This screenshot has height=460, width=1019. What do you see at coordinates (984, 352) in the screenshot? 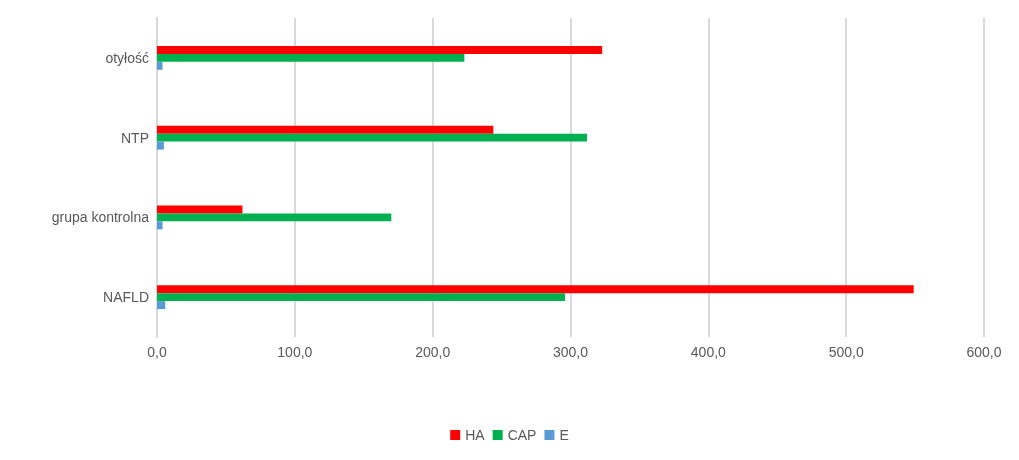
I see `x-tick-label: 600,0` at bounding box center [984, 352].